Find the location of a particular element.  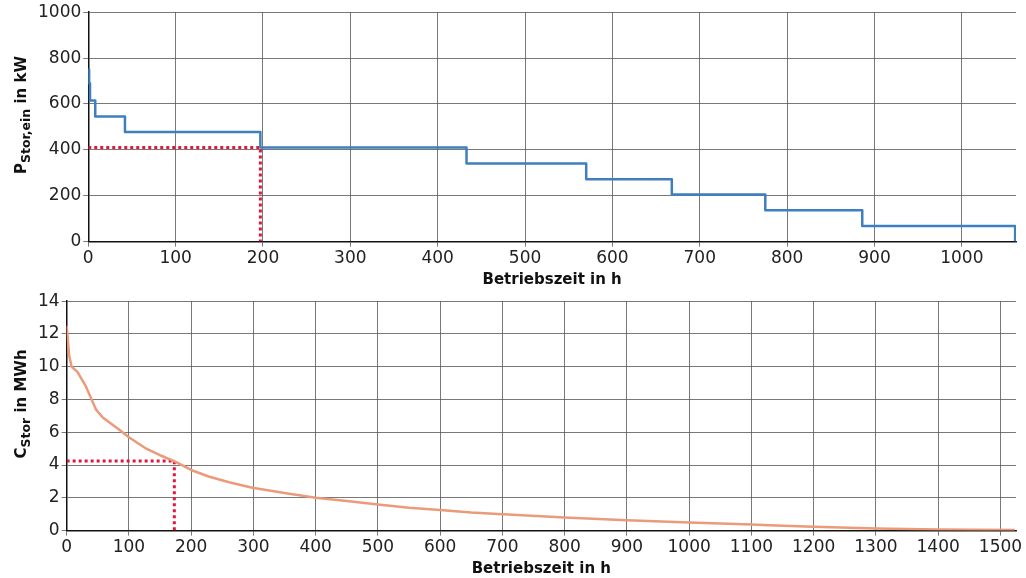

x-tick-label: 1400 is located at coordinates (938, 546).